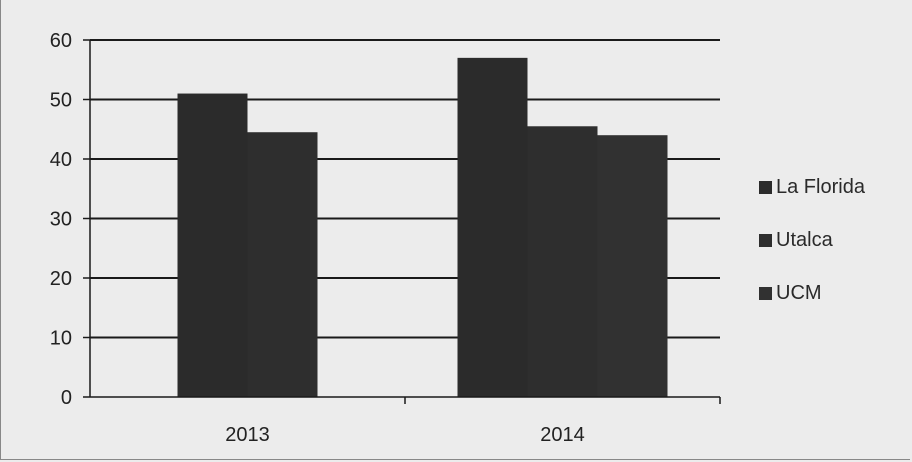 The image size is (912, 462). What do you see at coordinates (834, 253) in the screenshot?
I see `legend: La Florida Utalca UCM` at bounding box center [834, 253].